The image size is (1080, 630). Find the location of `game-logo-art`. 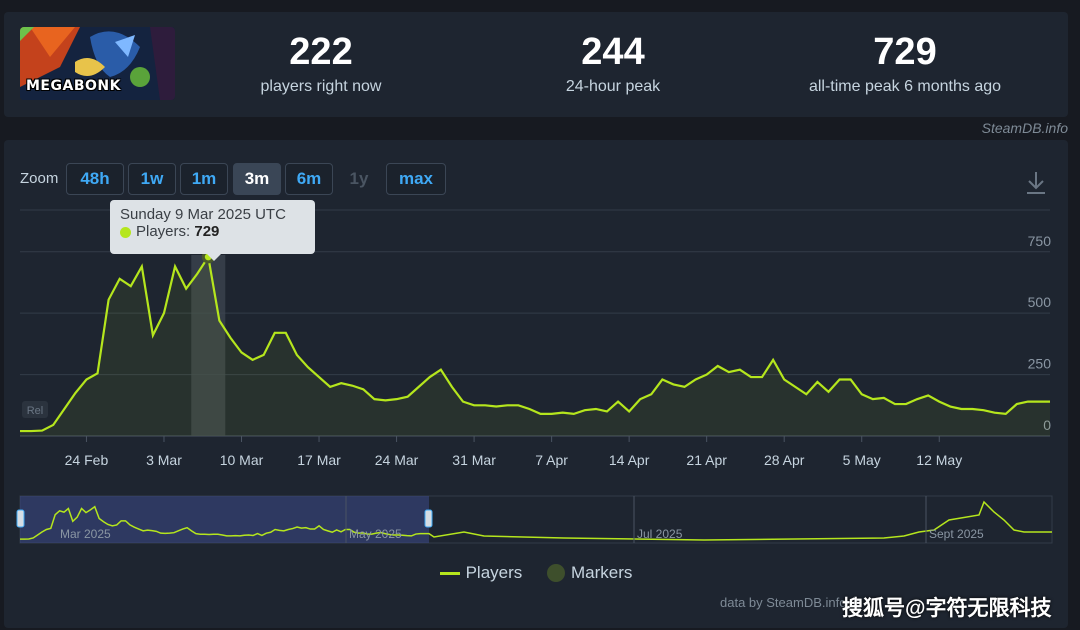

game-logo-art is located at coordinates (97, 63).